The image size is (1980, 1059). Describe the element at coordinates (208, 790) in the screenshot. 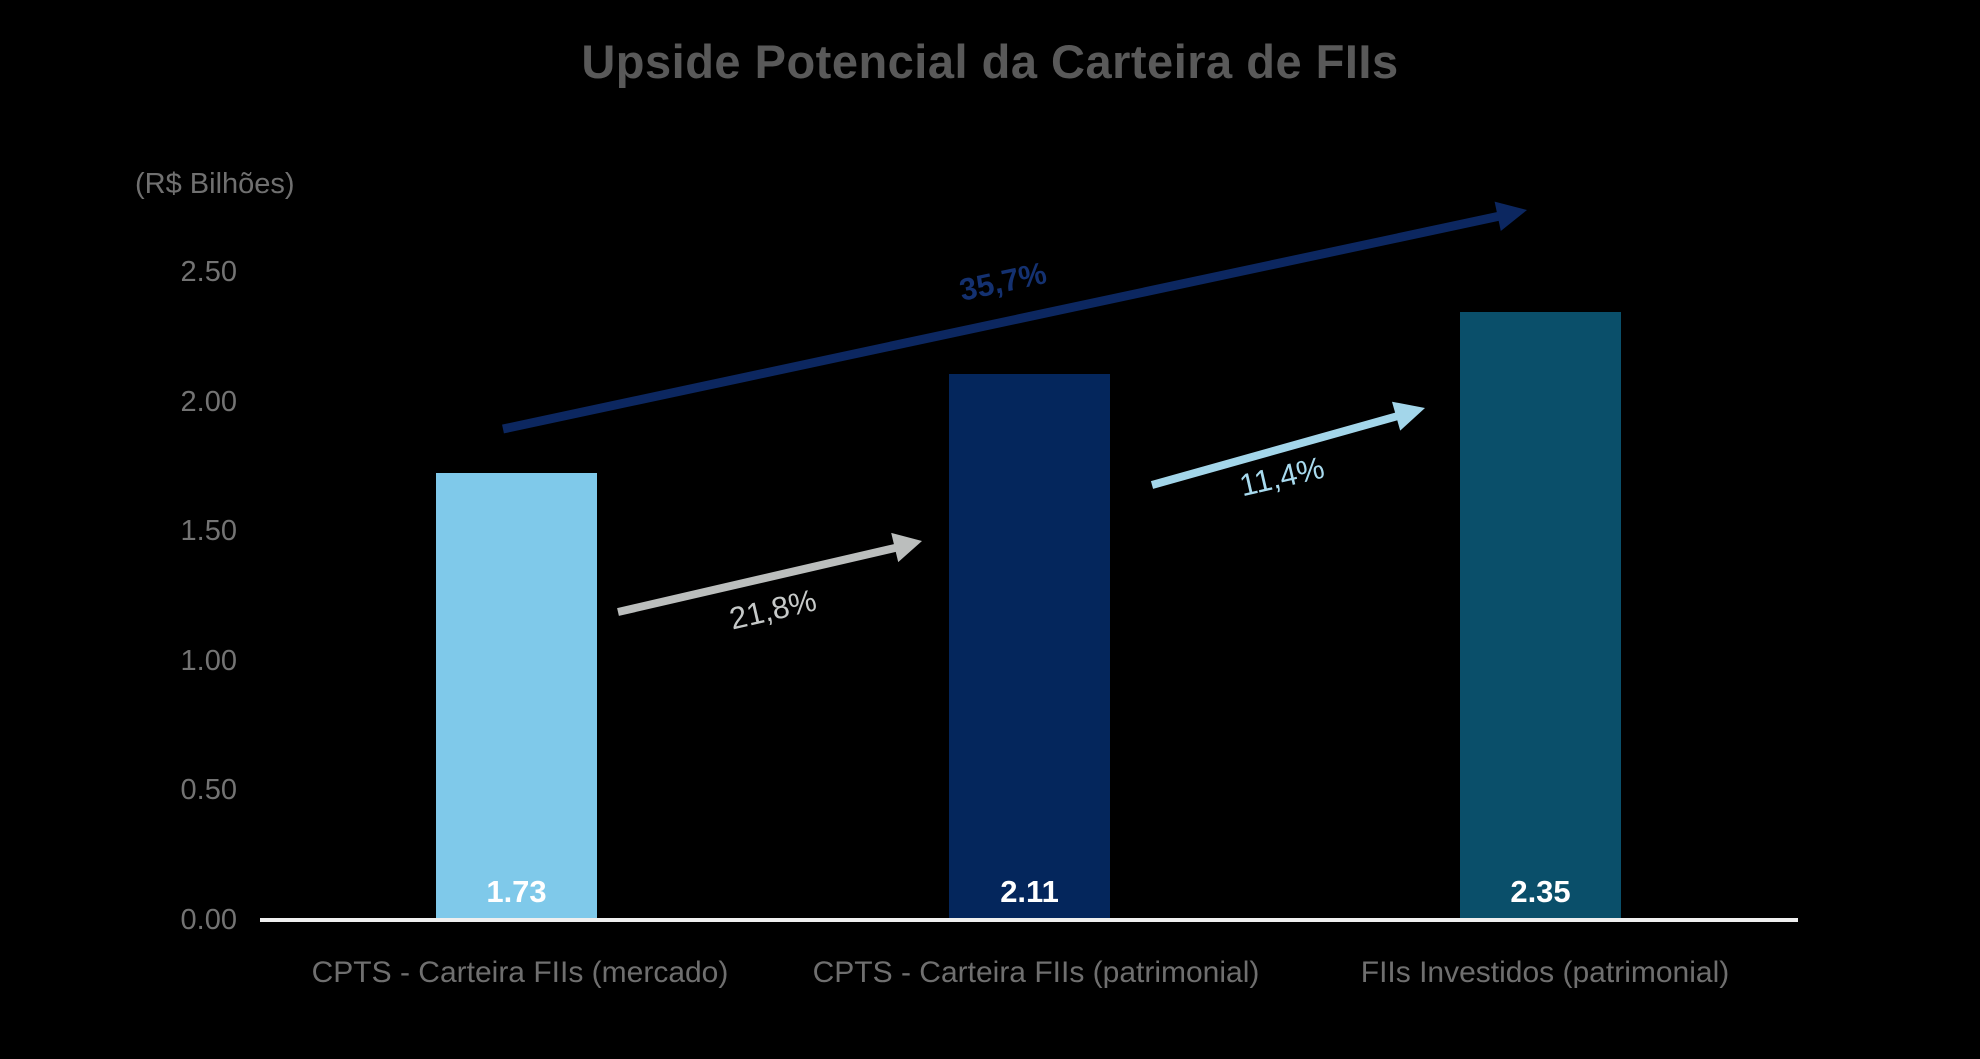

I see `y-tick-0-50: 0.50` at that location.